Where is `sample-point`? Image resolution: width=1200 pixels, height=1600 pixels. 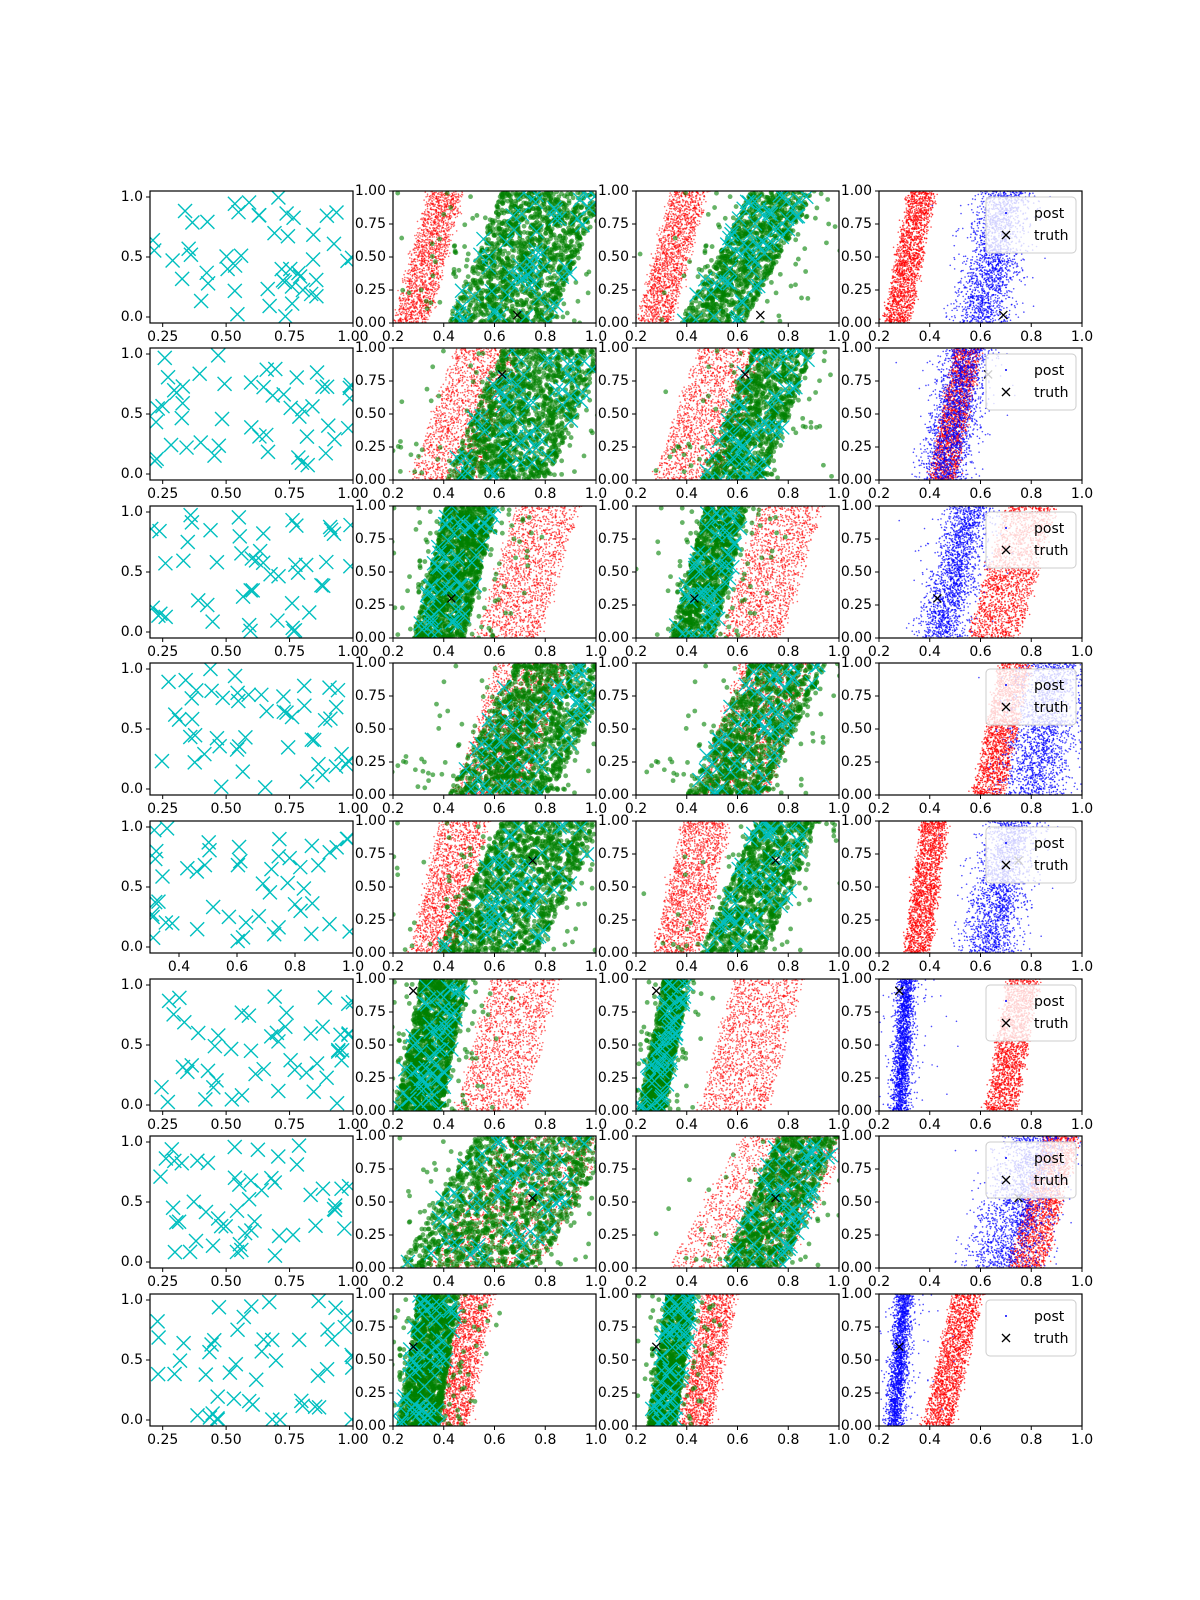 sample-point is located at coordinates (241, 256).